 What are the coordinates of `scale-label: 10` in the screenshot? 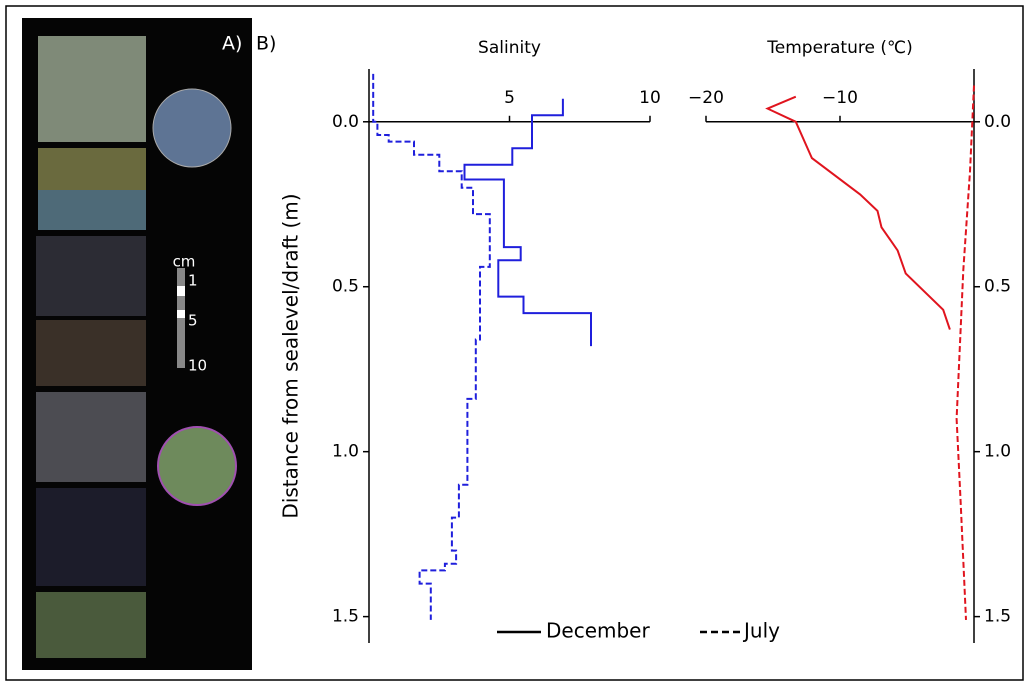 It's located at (197, 366).